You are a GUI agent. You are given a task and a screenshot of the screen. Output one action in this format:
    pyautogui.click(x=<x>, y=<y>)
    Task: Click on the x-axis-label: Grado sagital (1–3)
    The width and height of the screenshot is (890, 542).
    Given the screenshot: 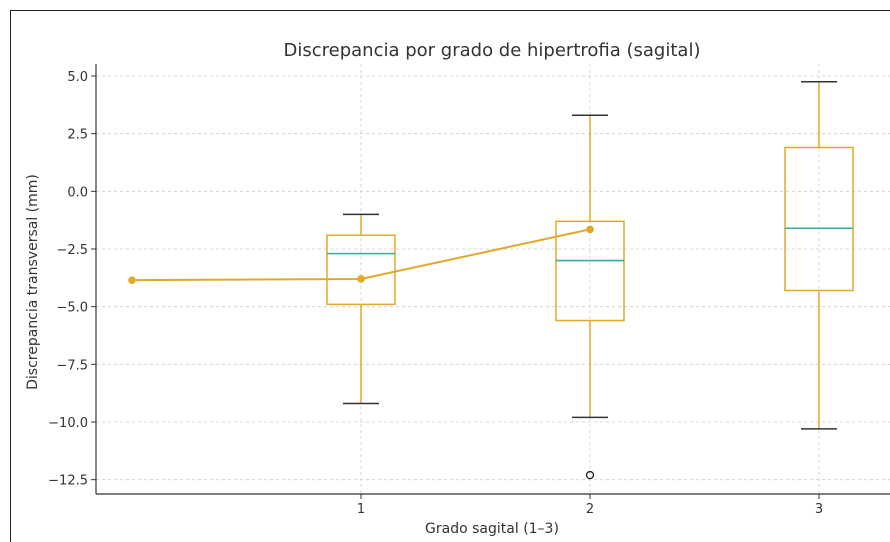 What is the action you would take?
    pyautogui.click(x=492, y=529)
    